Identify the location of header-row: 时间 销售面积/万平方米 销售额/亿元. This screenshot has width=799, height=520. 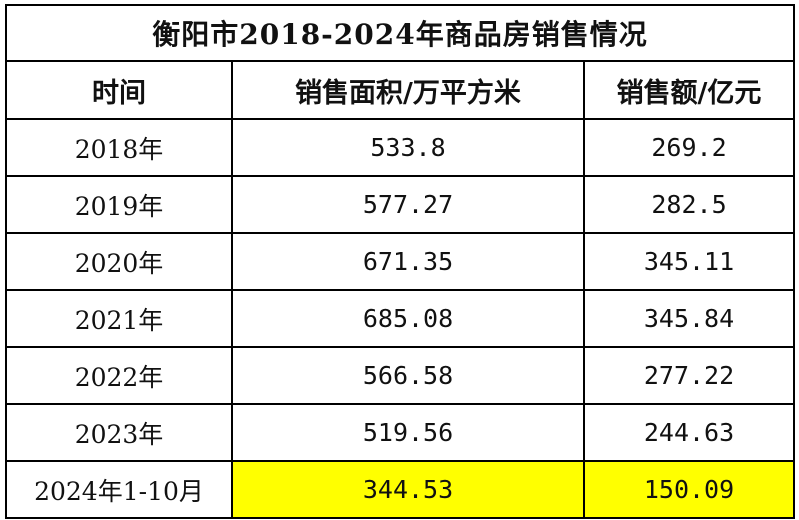
(400, 90).